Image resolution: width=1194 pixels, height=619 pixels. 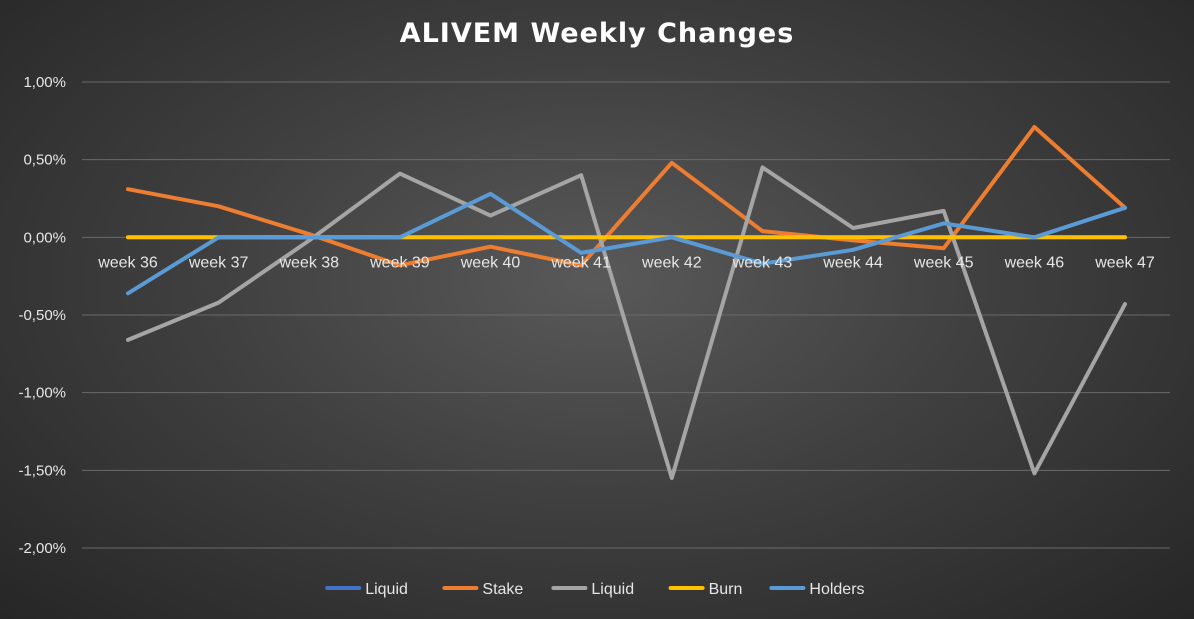 I want to click on chart-title: ALIVEM Weekly Changes, so click(x=597, y=33).